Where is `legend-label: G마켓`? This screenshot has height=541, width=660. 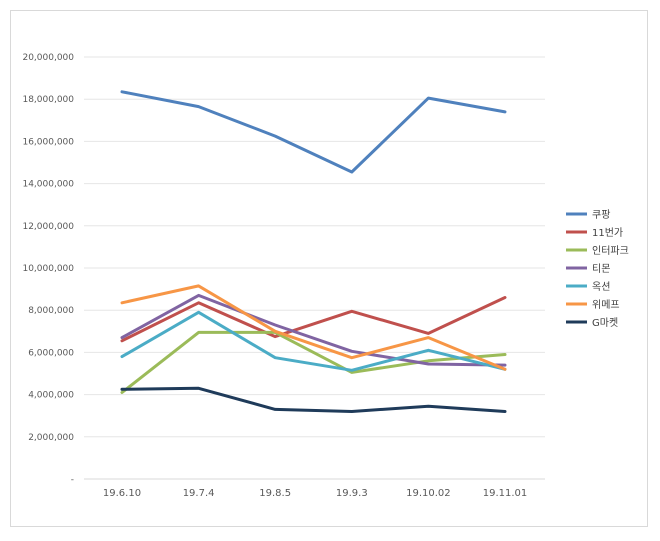
legend-label: G마켓 is located at coordinates (605, 323).